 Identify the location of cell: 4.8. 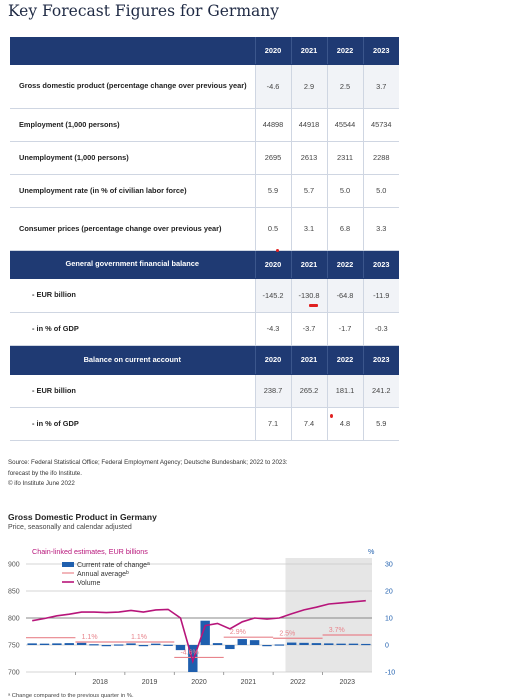
(344, 424).